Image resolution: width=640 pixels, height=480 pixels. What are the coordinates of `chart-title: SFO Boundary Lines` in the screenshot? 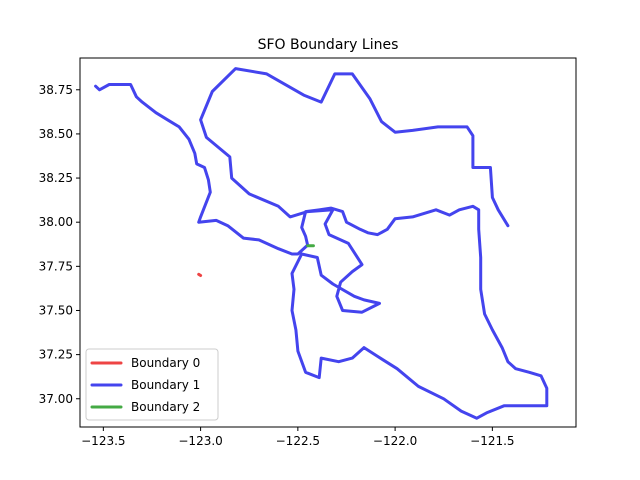 It's located at (328, 45).